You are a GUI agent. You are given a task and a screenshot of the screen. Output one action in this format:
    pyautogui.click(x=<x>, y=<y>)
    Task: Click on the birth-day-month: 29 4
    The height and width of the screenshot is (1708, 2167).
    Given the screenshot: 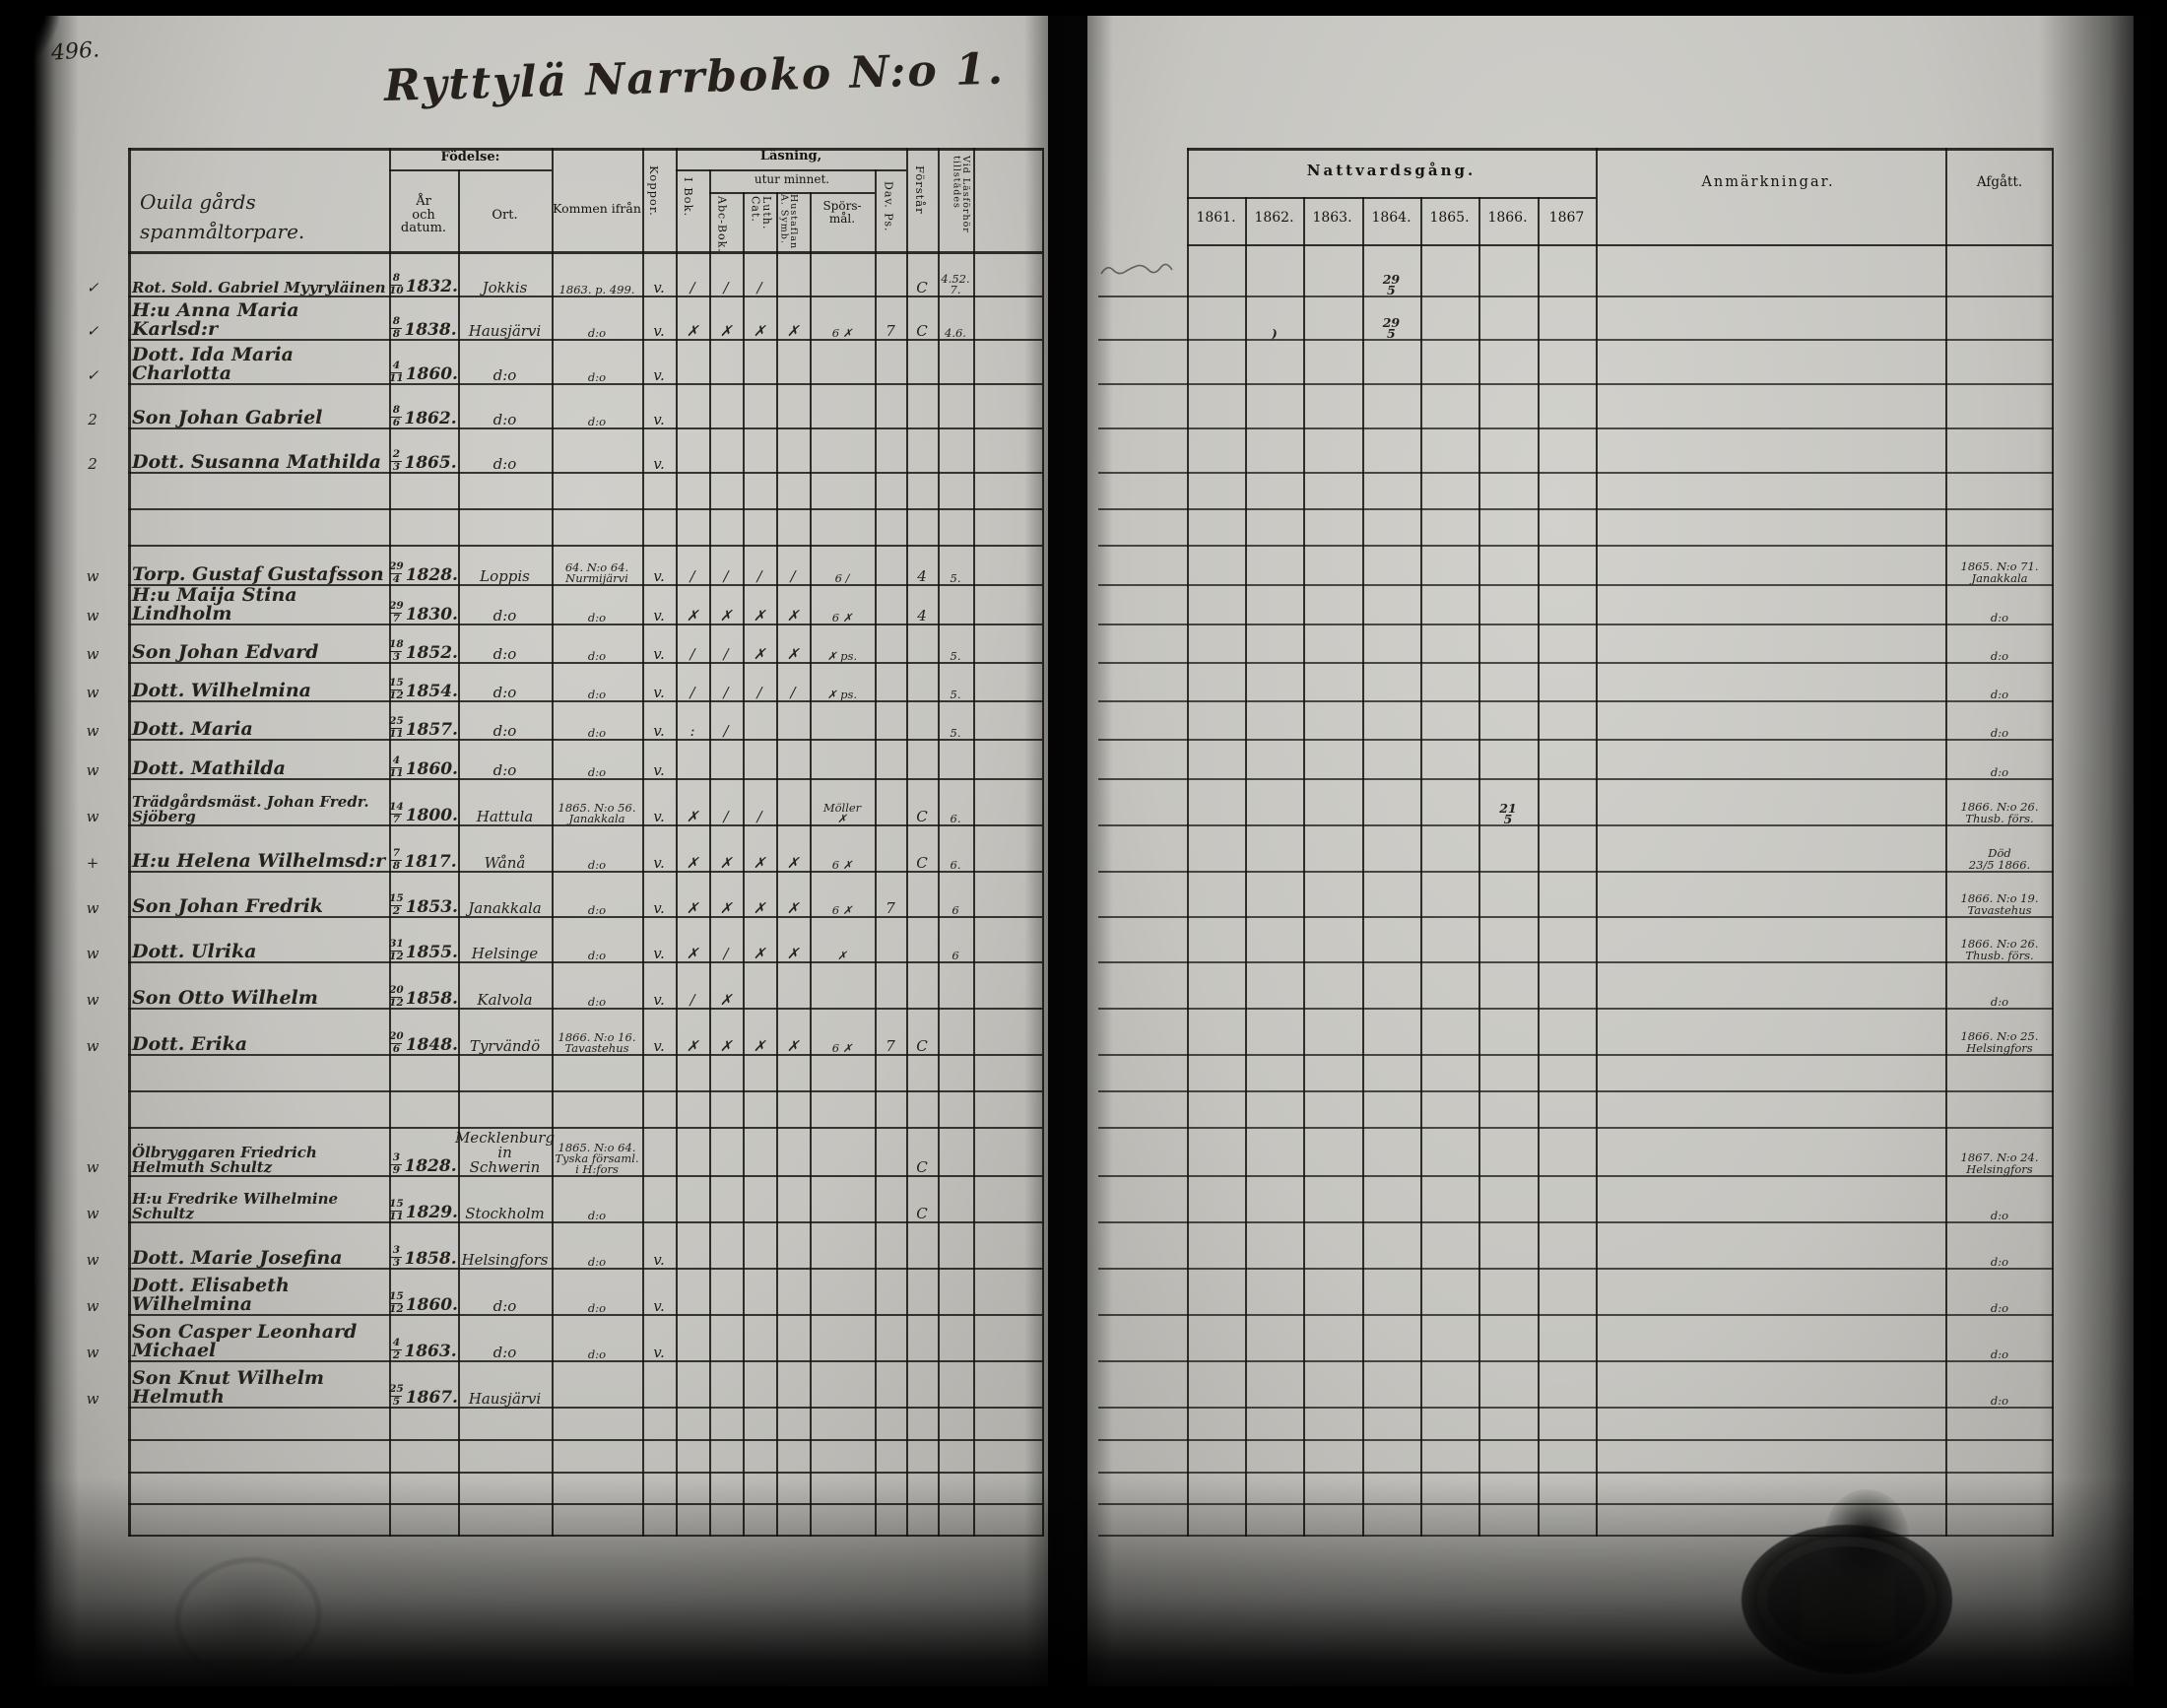 What is the action you would take?
    pyautogui.click(x=396, y=572)
    